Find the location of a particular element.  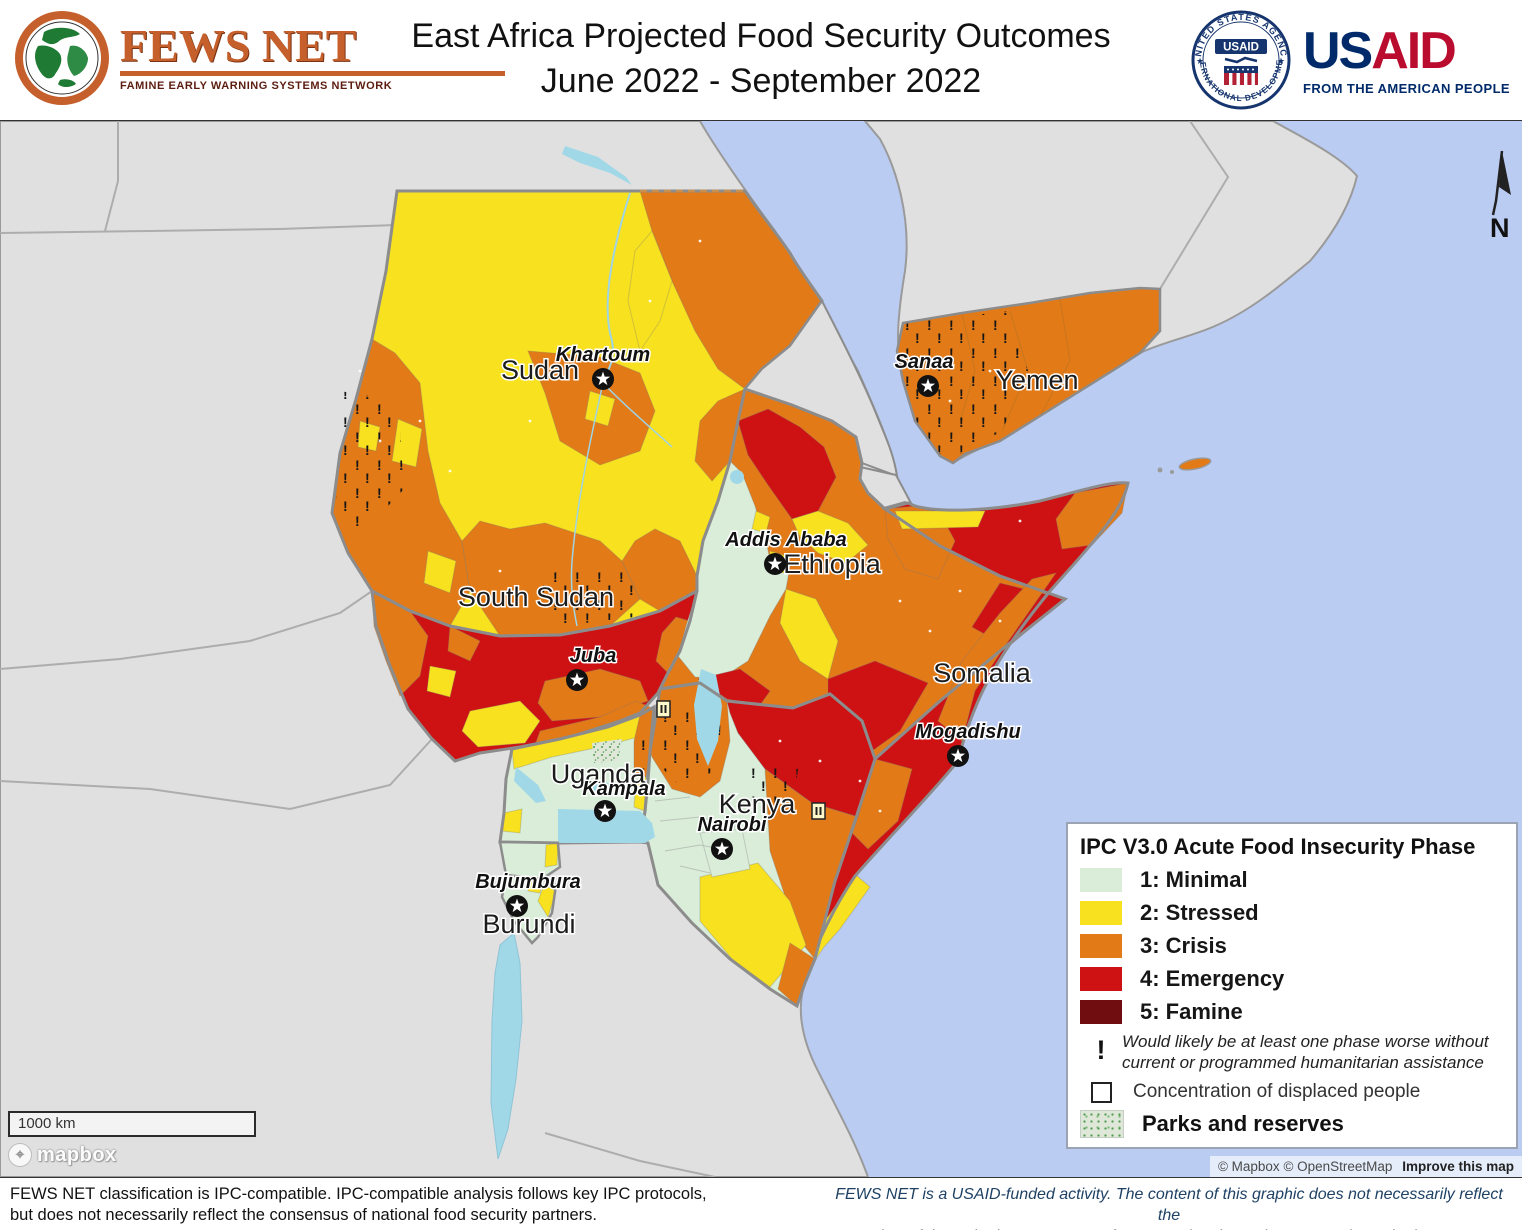

city-star-bujumbura is located at coordinates (517, 906).